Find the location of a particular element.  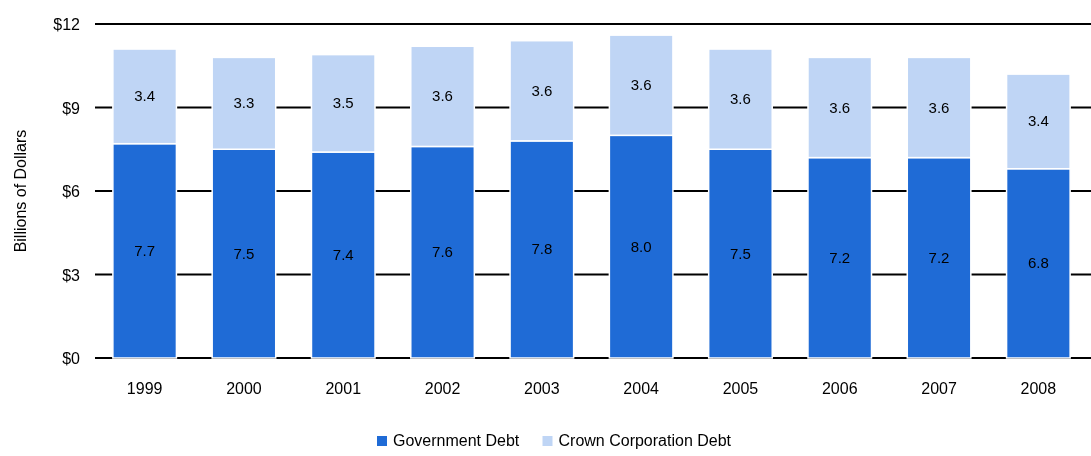

x-tick-label: 2006 is located at coordinates (839, 388).